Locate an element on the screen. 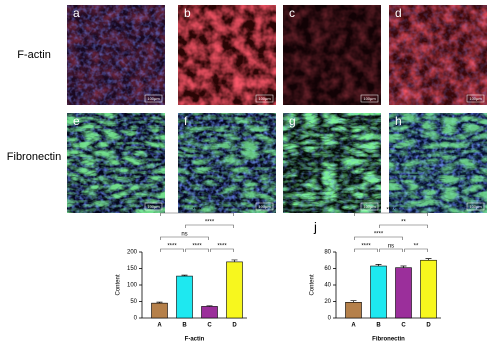 This screenshot has height=353, width=500. panel-label: a is located at coordinates (76, 13).